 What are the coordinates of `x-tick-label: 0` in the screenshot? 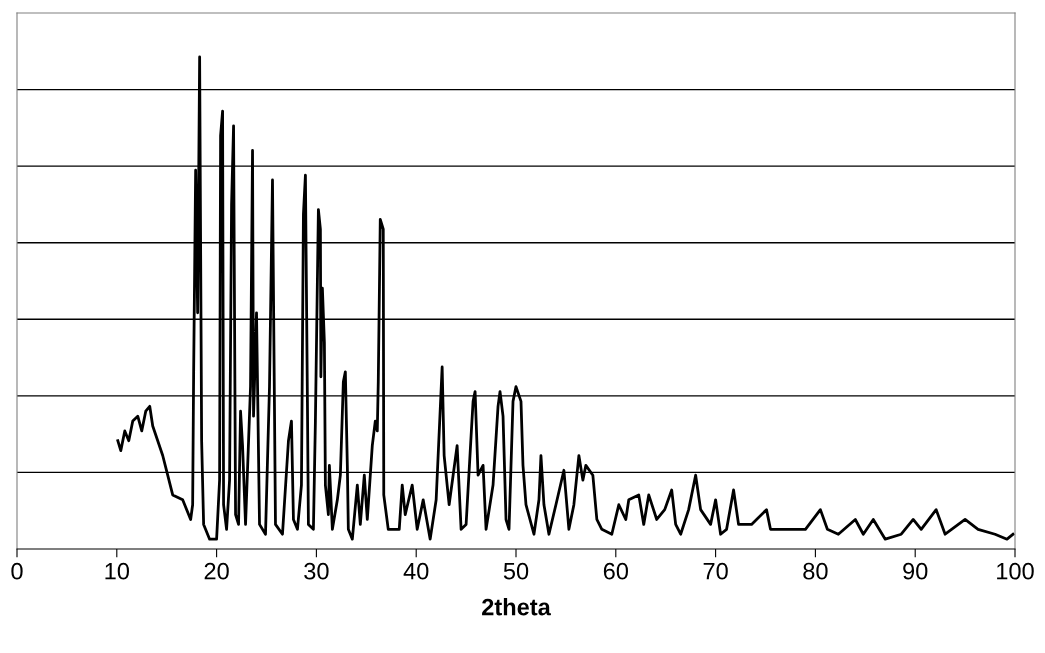 It's located at (17, 571).